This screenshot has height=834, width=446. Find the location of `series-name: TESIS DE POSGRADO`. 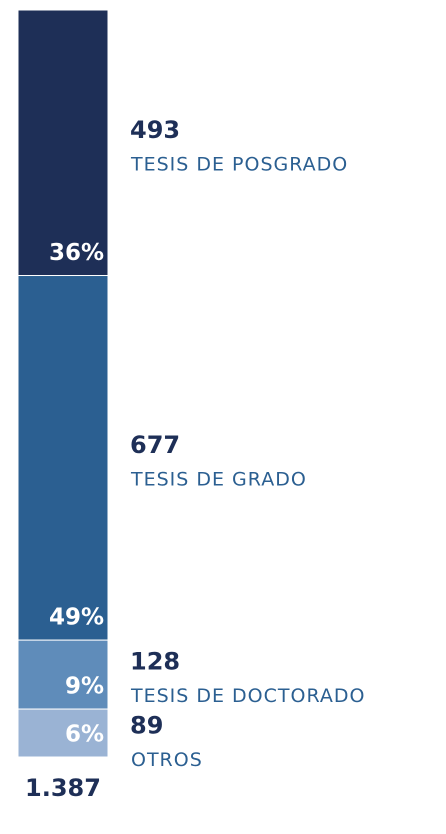

series-name: TESIS DE POSGRADO is located at coordinates (239, 164).